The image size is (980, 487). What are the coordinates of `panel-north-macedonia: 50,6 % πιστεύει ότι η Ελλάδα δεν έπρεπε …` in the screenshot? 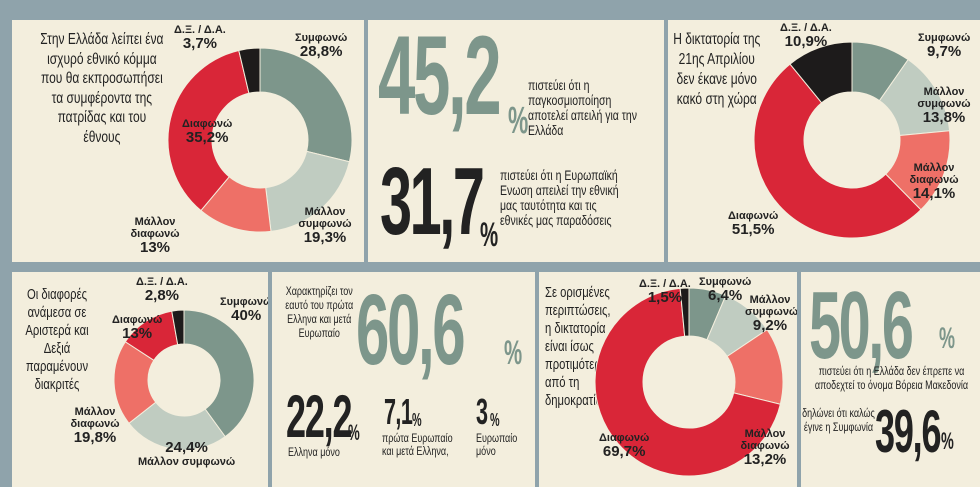 It's located at (890, 379).